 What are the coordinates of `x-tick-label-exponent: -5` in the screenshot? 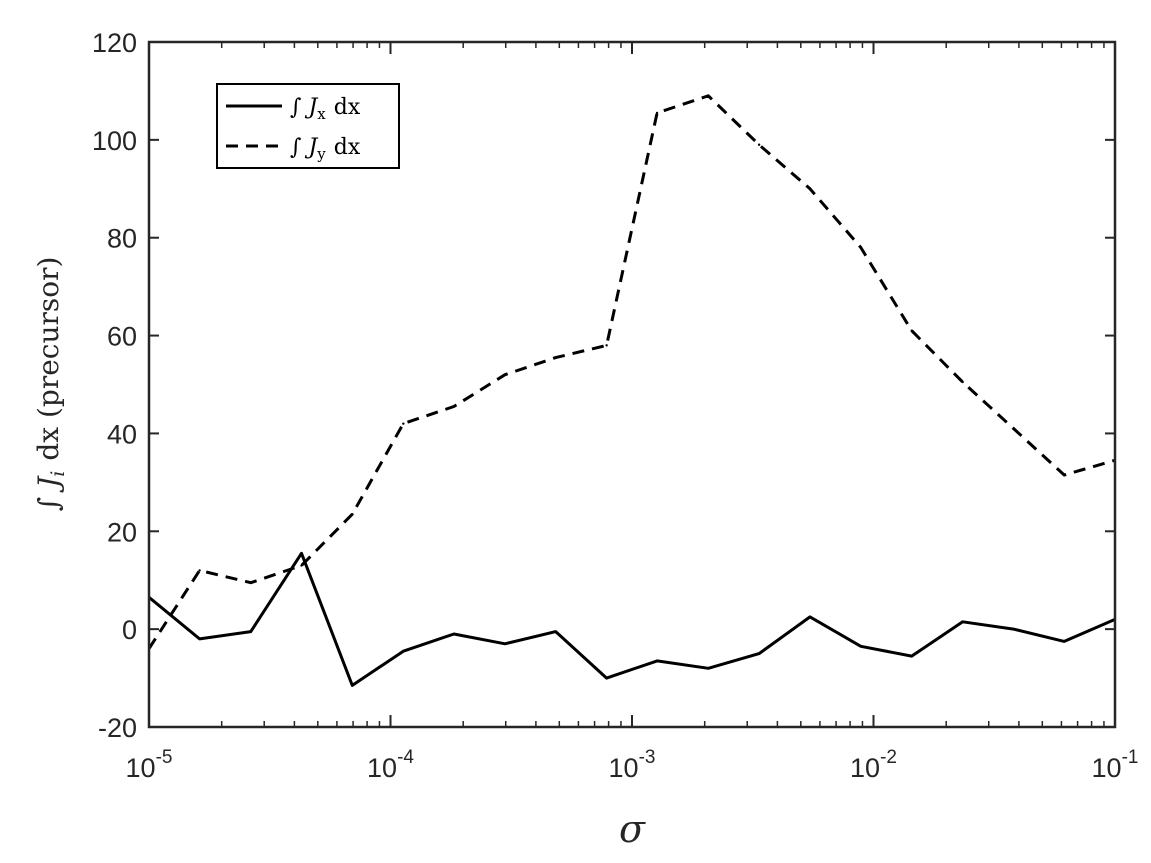 It's located at (164, 757).